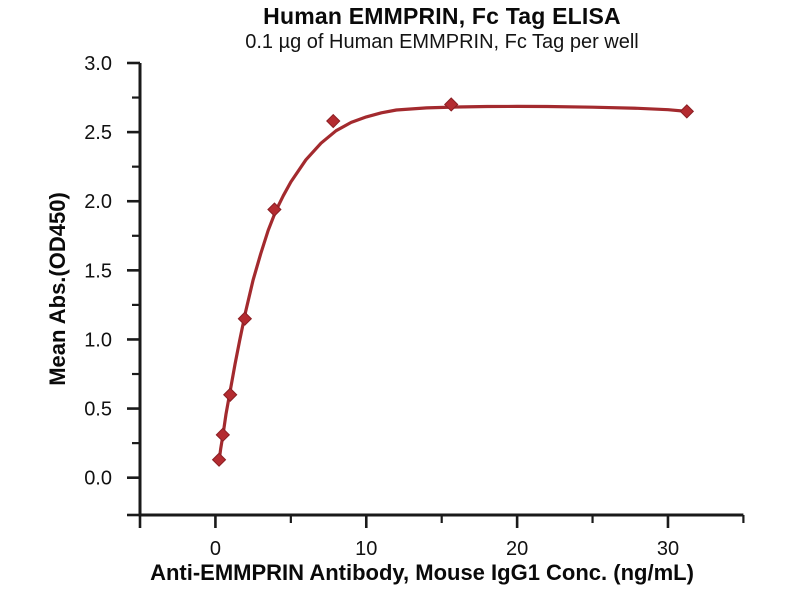  What do you see at coordinates (517, 549) in the screenshot?
I see `x-tick-label: 20` at bounding box center [517, 549].